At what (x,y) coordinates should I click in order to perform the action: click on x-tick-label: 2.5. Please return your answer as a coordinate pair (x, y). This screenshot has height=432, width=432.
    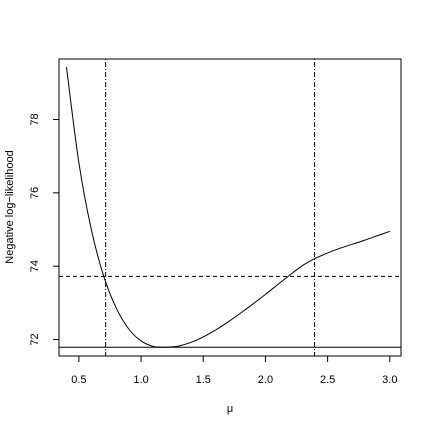
    Looking at the image, I should click on (327, 380).